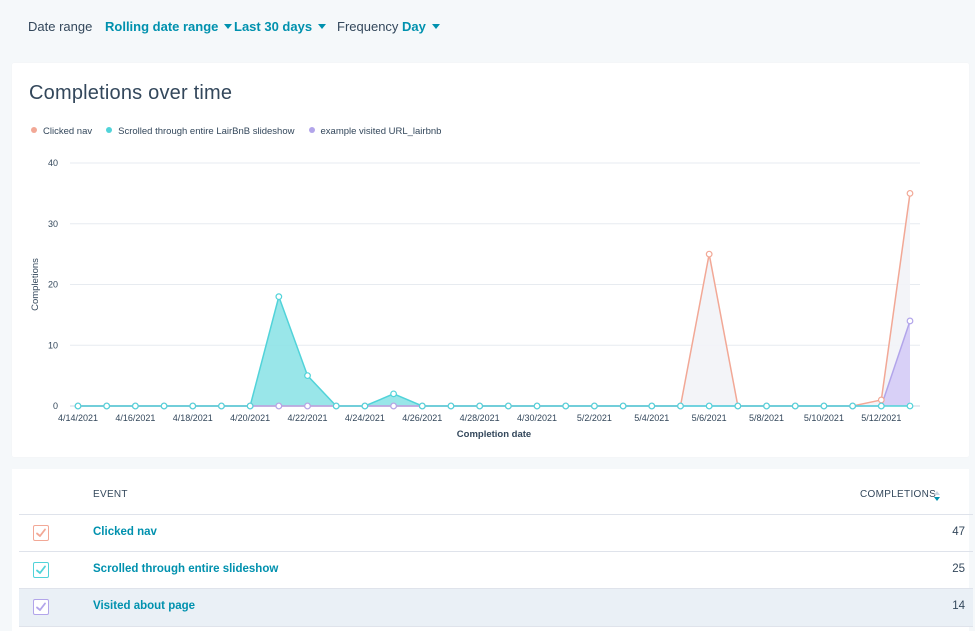  Describe the element at coordinates (651, 418) in the screenshot. I see `x-tick-label: 5/4/2021` at that location.